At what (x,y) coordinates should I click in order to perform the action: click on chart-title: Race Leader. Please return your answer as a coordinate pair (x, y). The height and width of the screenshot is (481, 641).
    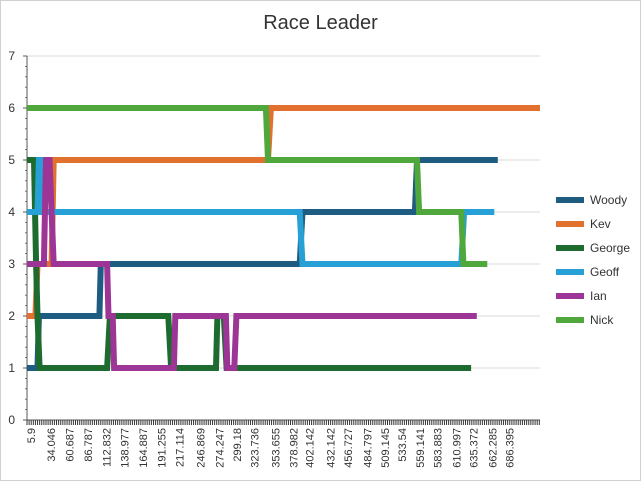
    Looking at the image, I should click on (320, 23).